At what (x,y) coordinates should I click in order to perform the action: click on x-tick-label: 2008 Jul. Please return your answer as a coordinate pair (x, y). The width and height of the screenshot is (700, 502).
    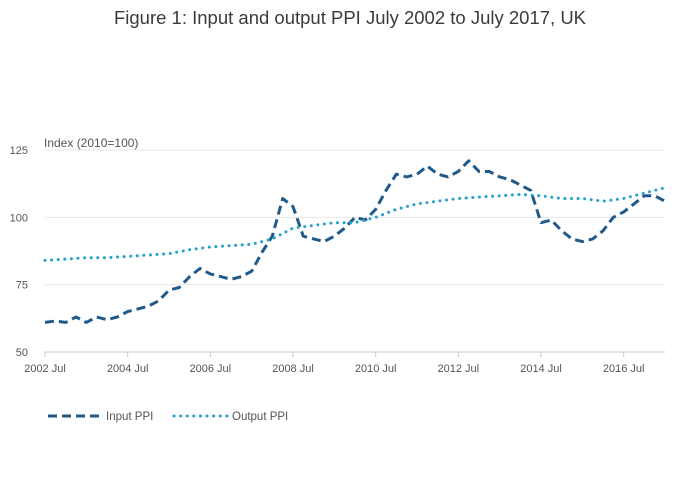
    Looking at the image, I should click on (293, 369).